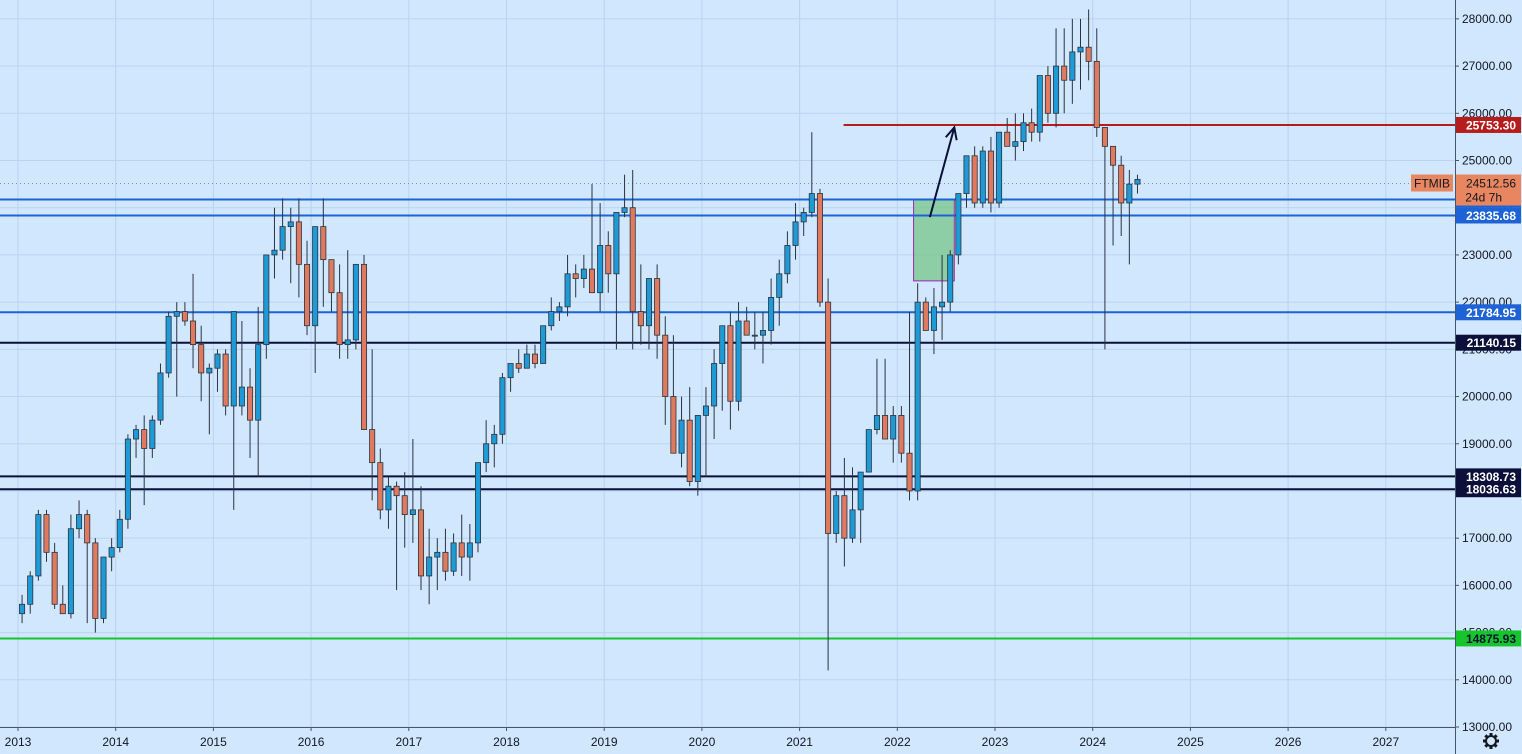  Describe the element at coordinates (942, 172) in the screenshot. I see `projection-arrow-line` at that location.